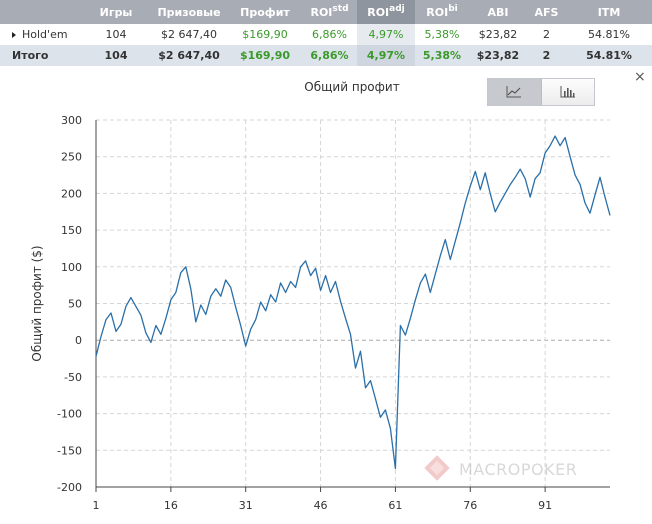 Image resolution: width=652 pixels, height=524 pixels. What do you see at coordinates (546, 12) in the screenshot?
I see `header-afs: AFS` at bounding box center [546, 12].